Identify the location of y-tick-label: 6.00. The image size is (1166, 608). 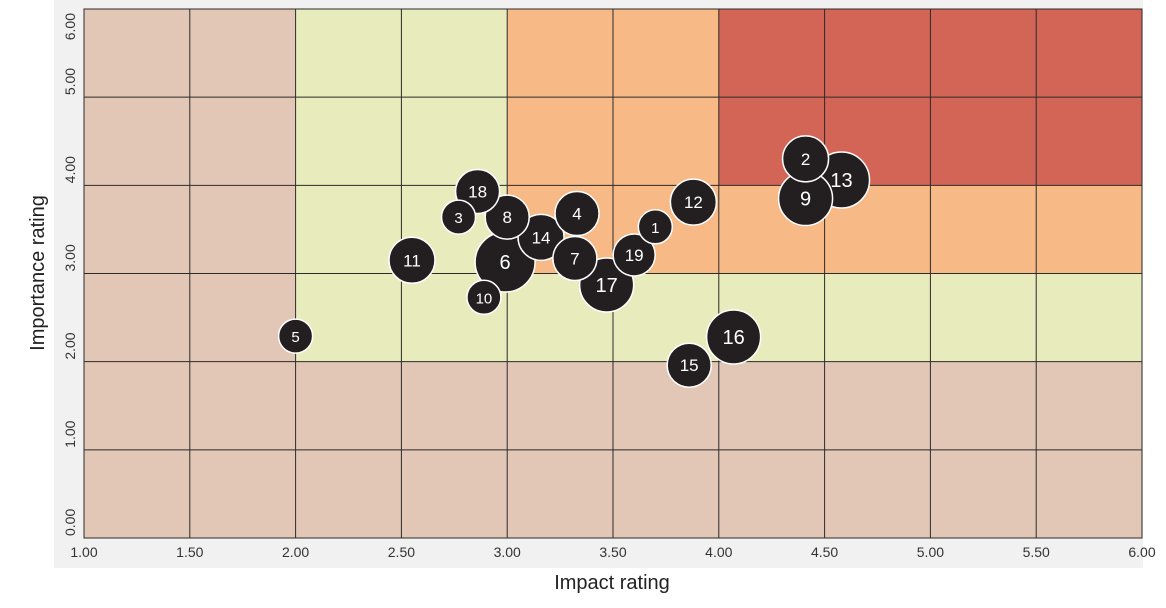
(70, 26).